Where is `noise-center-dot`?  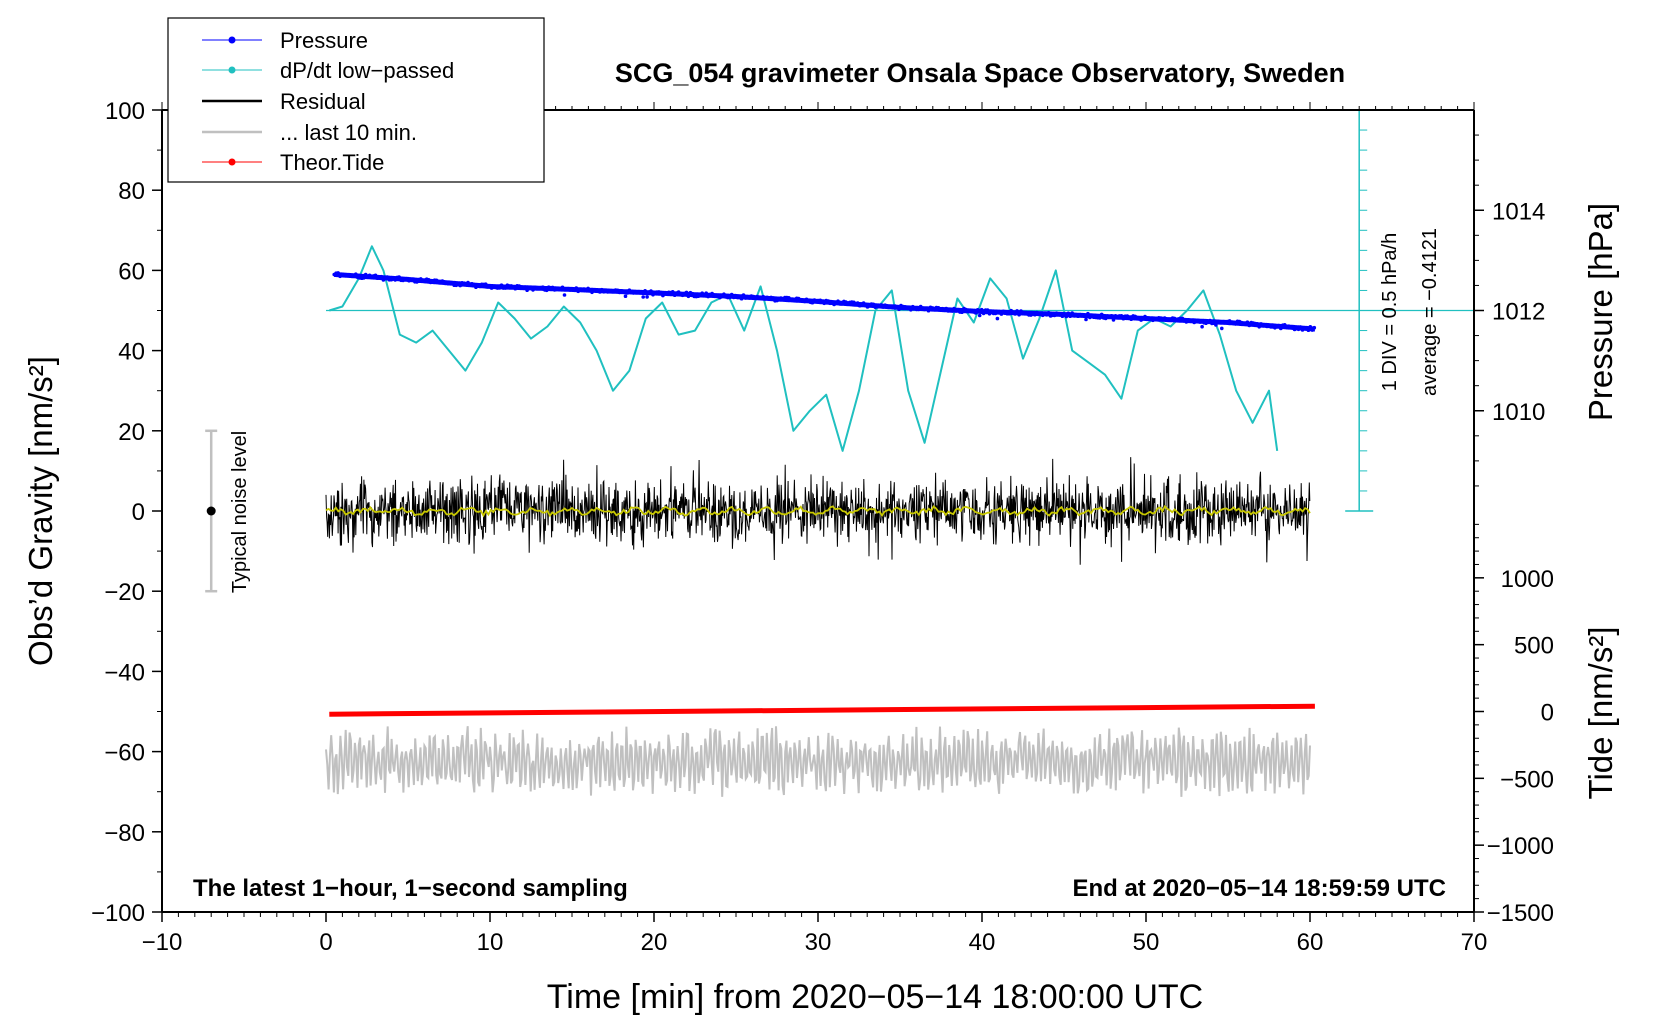 noise-center-dot is located at coordinates (211, 511).